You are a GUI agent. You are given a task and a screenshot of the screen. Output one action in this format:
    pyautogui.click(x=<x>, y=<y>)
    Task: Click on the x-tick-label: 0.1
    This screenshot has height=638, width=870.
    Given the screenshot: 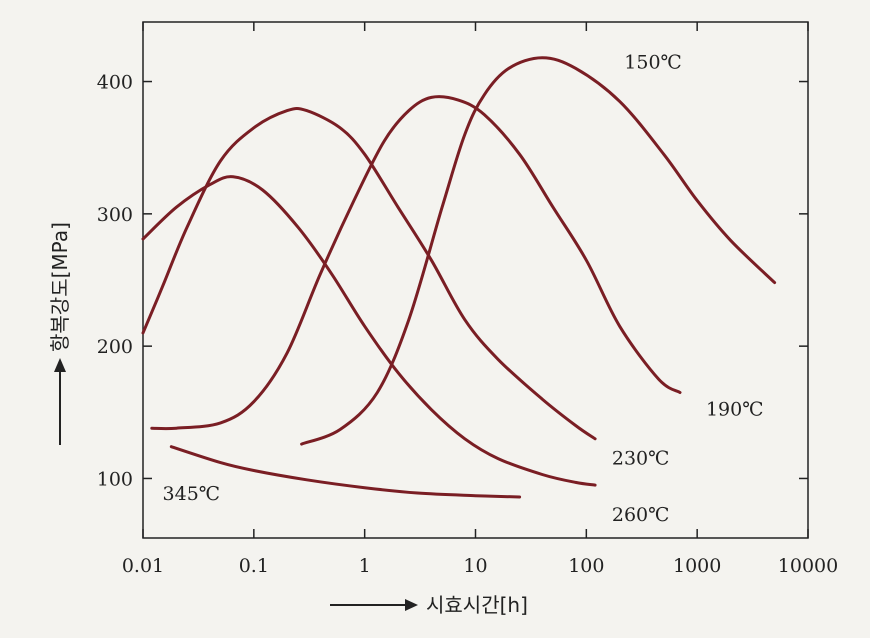 What is the action you would take?
    pyautogui.click(x=254, y=566)
    